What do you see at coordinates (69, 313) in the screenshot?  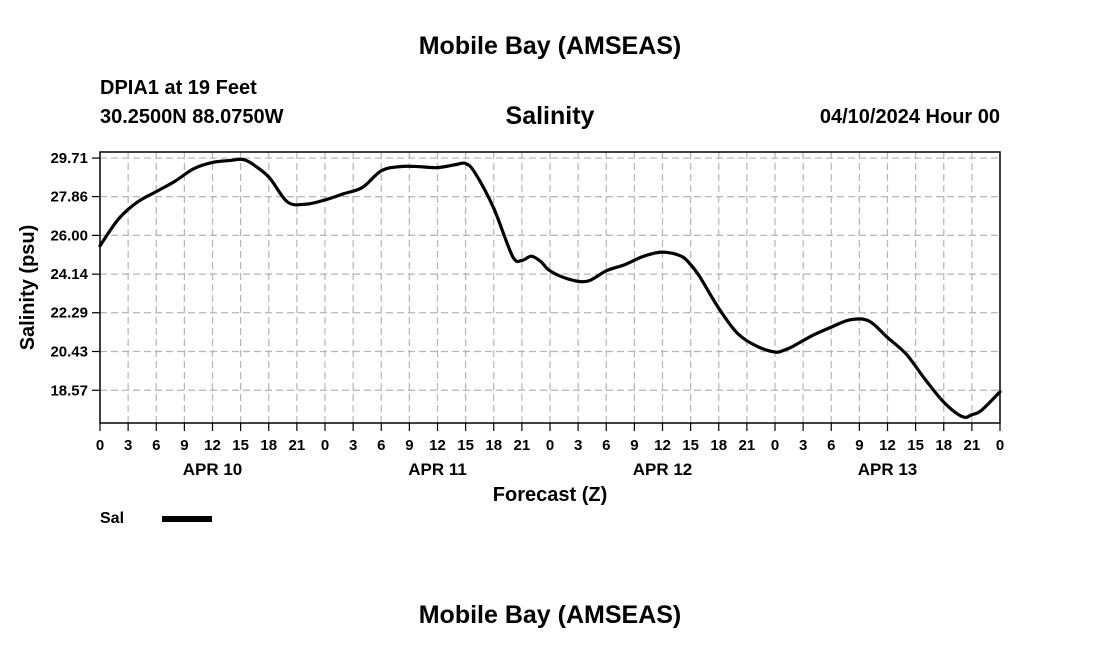 I see `y-tick-label: 22.29` at bounding box center [69, 313].